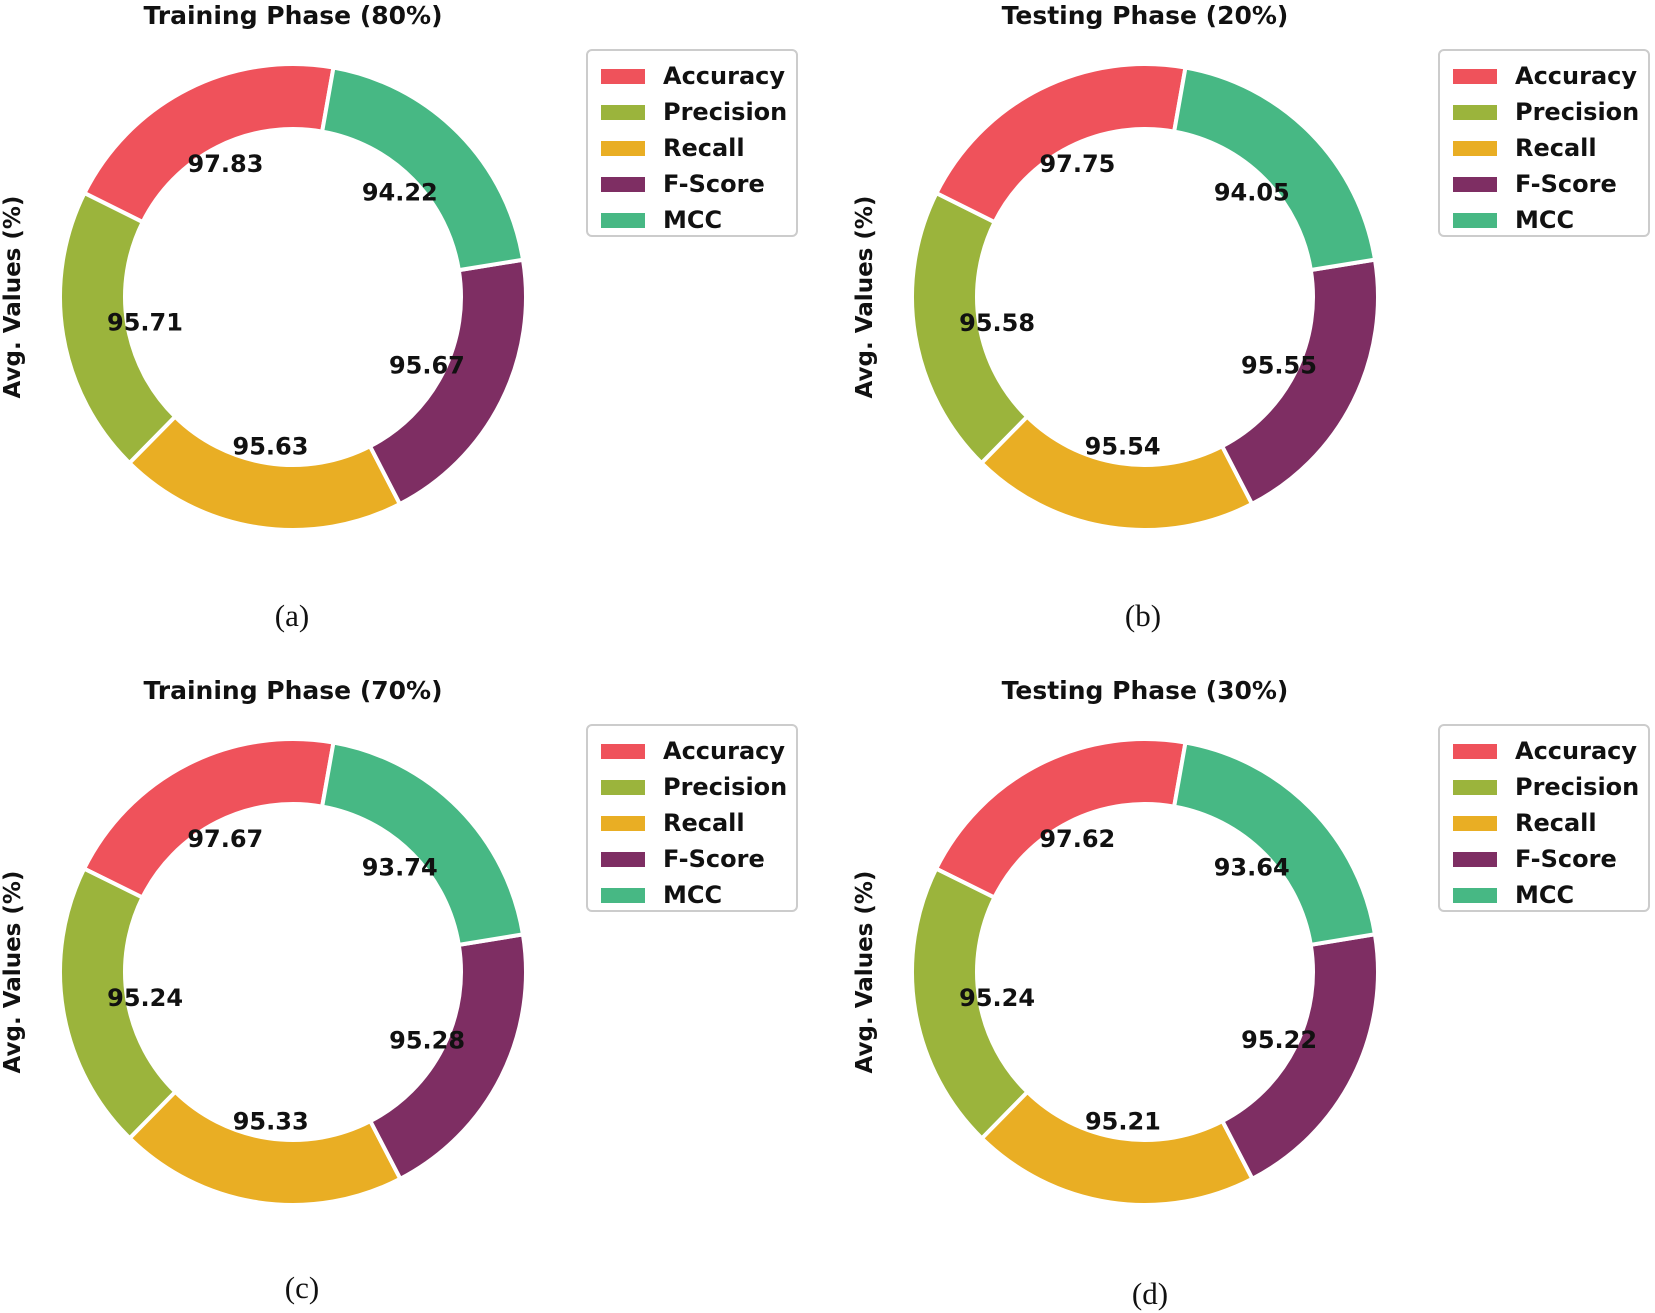 The height and width of the screenshot is (1313, 1655). I want to click on chart-title: Testing Phase (20%), so click(1145, 15).